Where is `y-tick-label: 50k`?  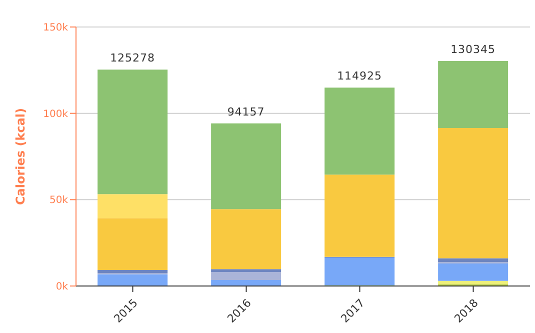
y-tick-label: 50k is located at coordinates (58, 200).